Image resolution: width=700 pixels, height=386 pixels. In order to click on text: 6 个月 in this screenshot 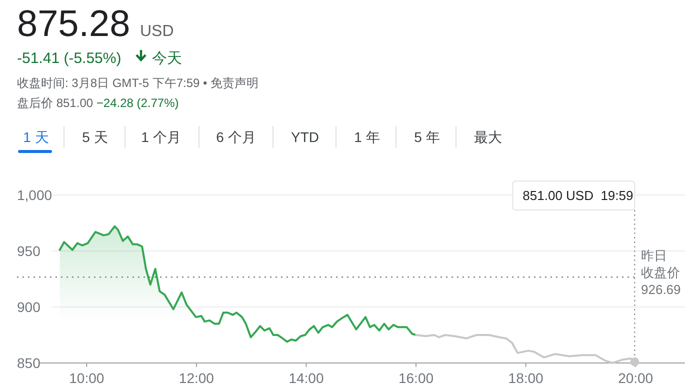, I will do `click(236, 137)`.